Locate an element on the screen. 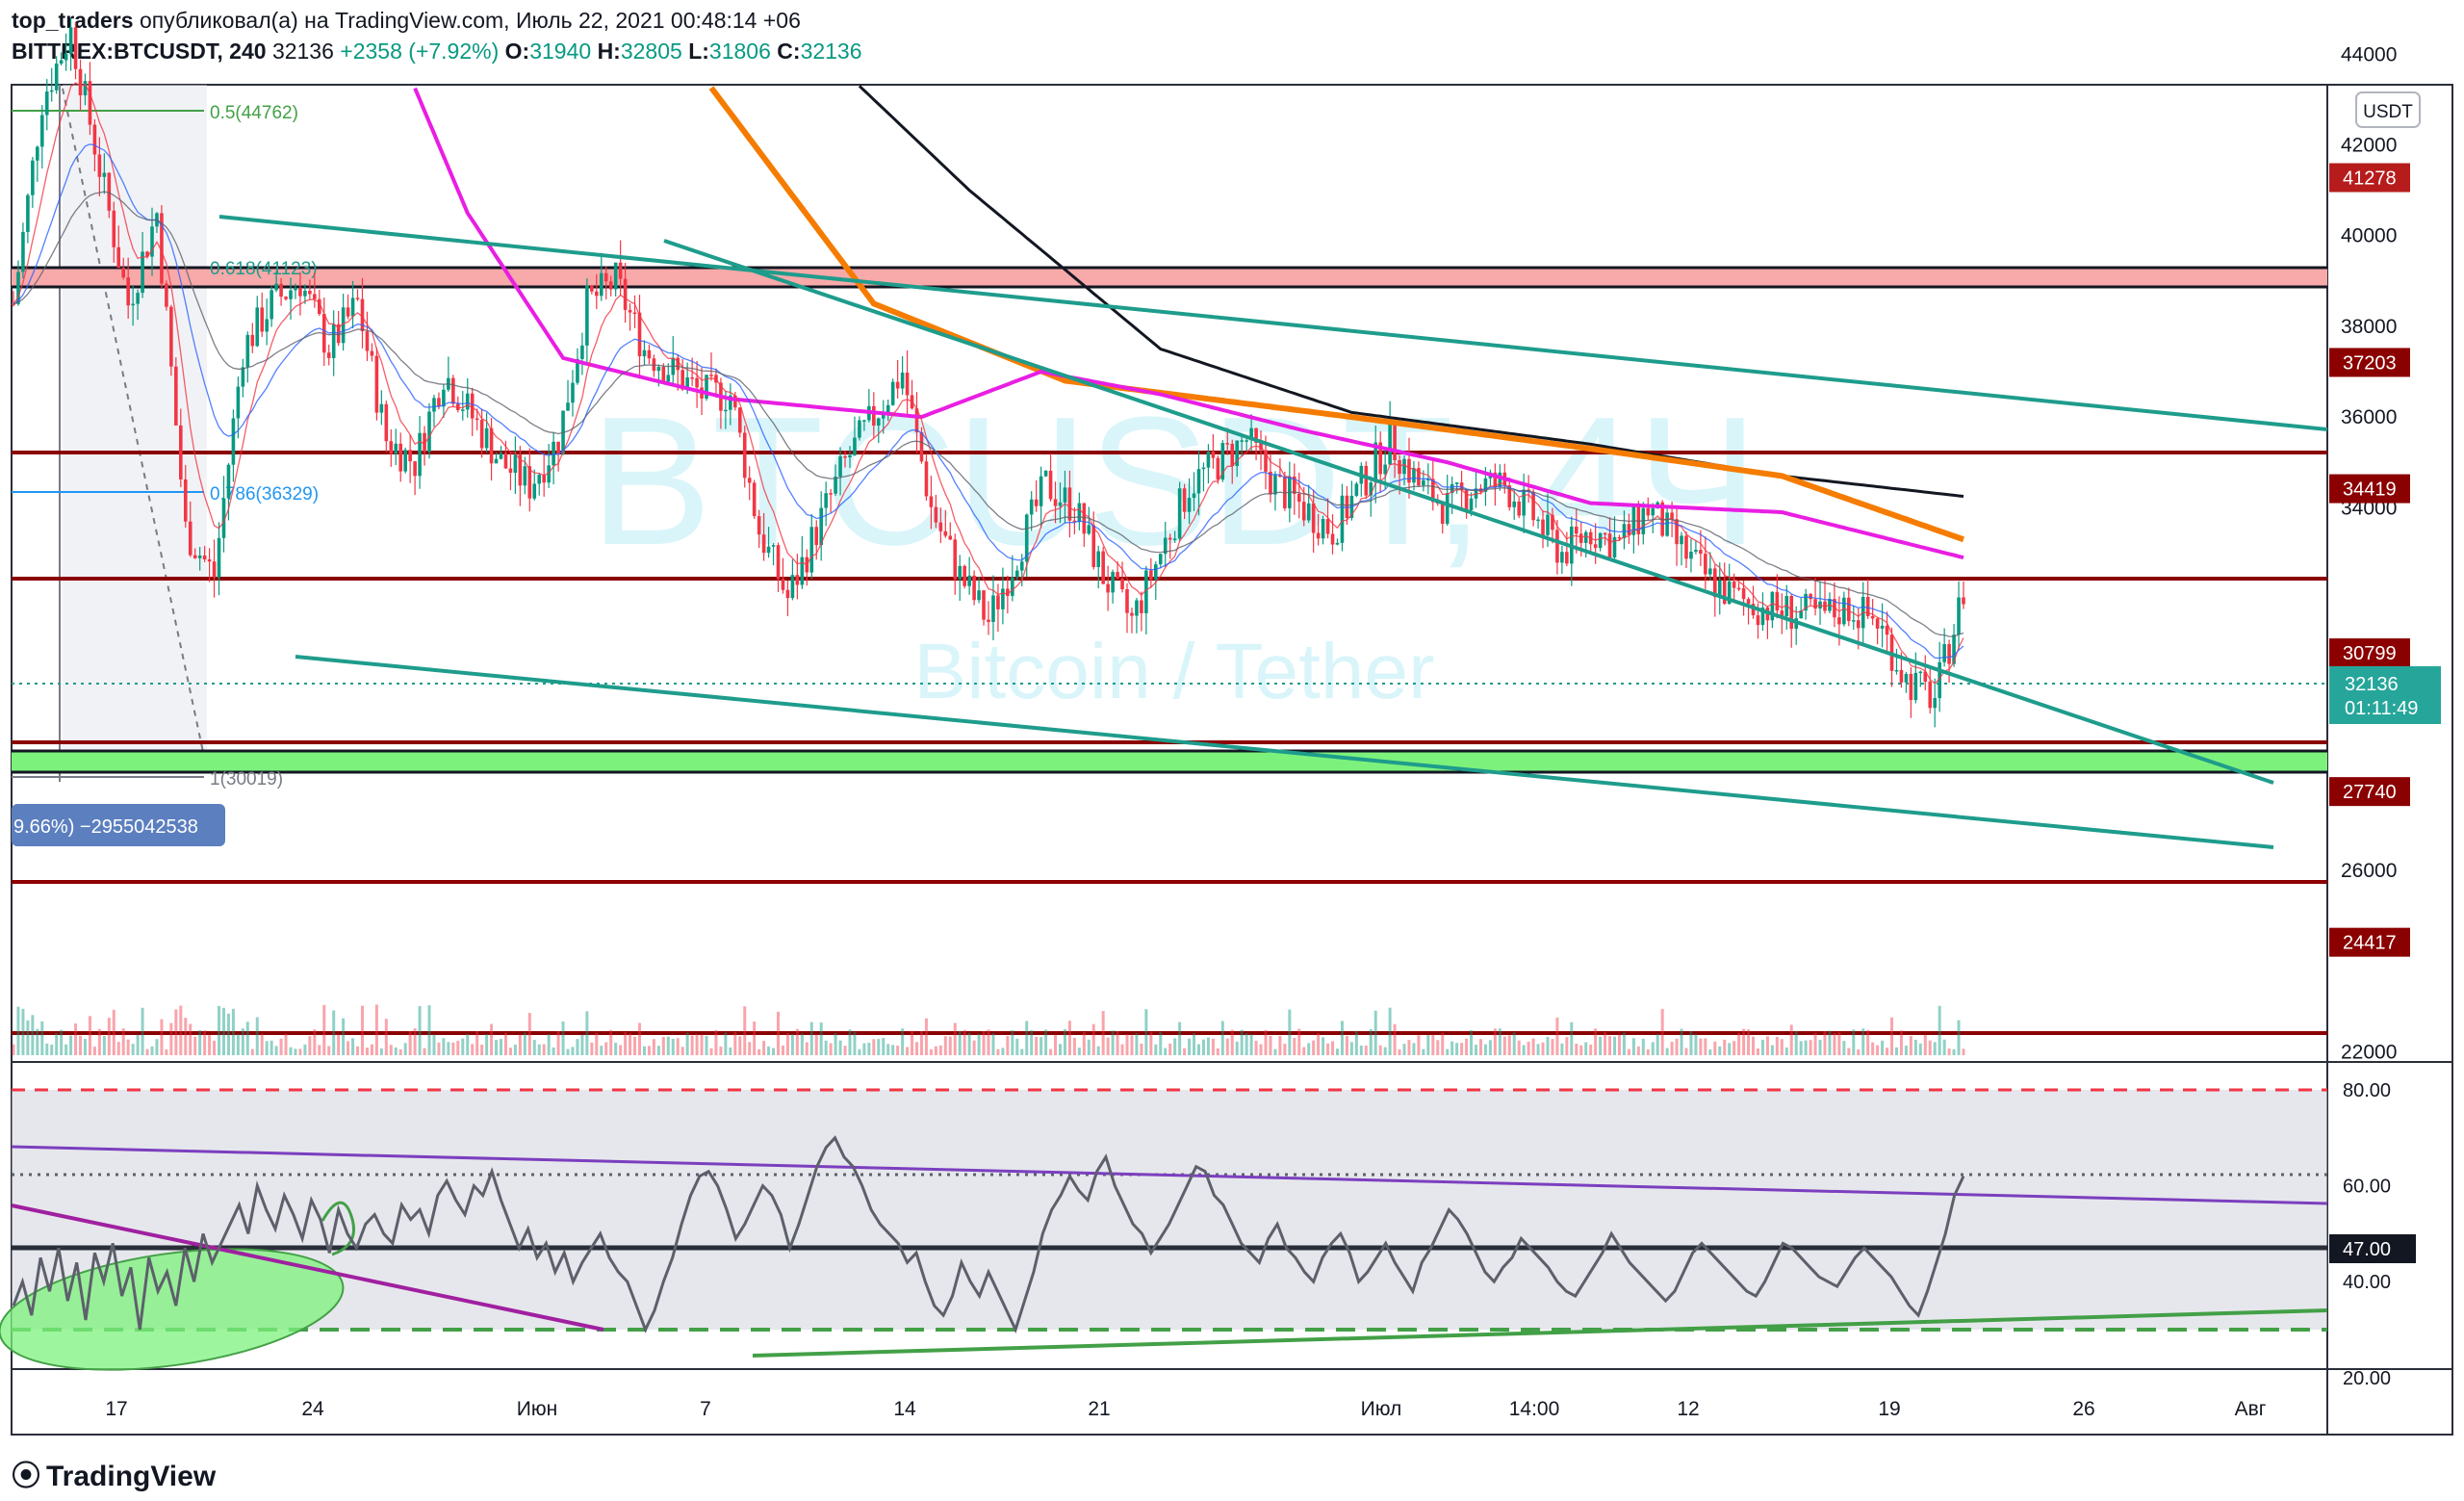  rsi-axis: 80.00 60.00 40.00 20.00 is located at coordinates (2367, 1235).